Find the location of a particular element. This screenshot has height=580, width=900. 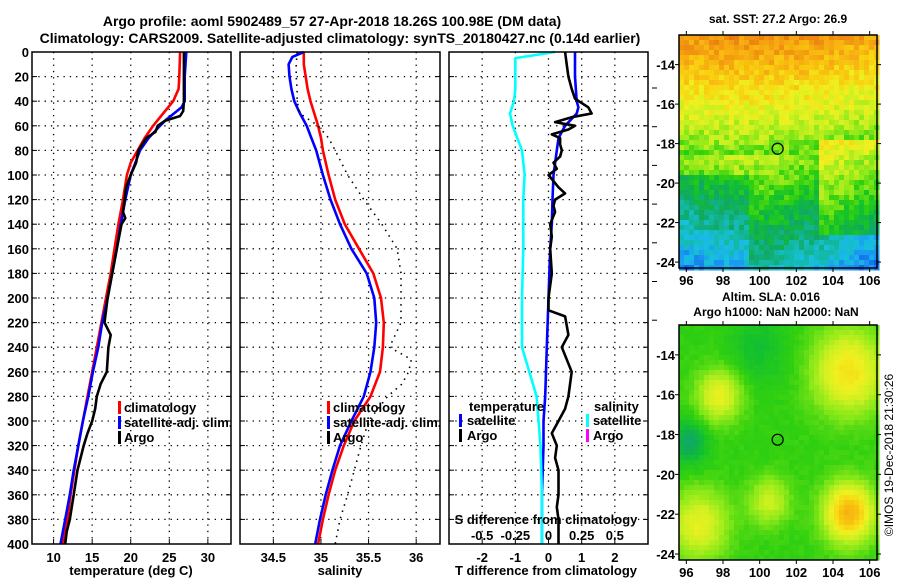

series-line-climatology is located at coordinates (344, 298).